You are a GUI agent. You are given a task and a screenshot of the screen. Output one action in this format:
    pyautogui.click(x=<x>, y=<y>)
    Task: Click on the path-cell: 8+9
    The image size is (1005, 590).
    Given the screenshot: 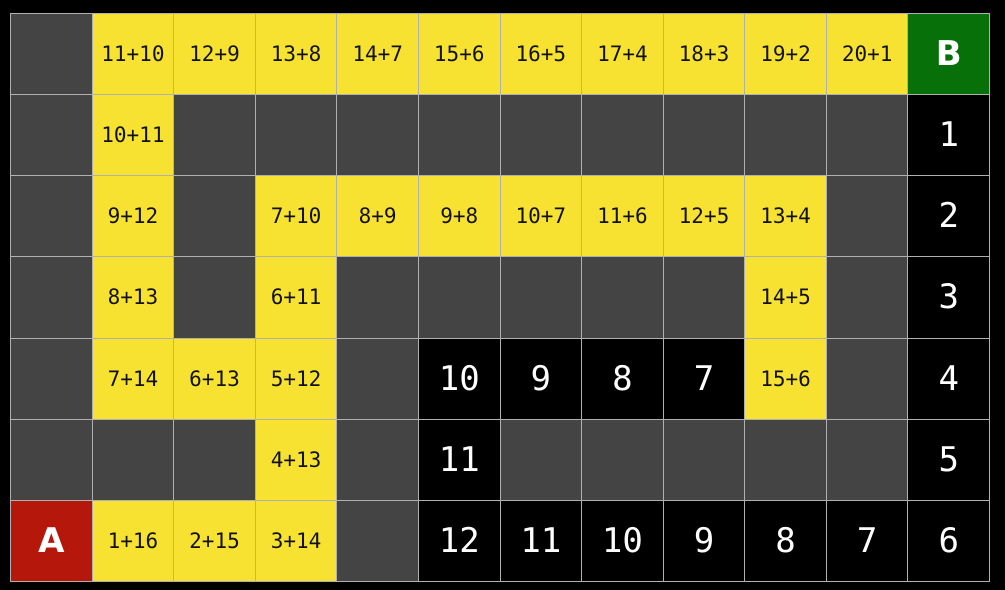 What is the action you would take?
    pyautogui.click(x=377, y=216)
    